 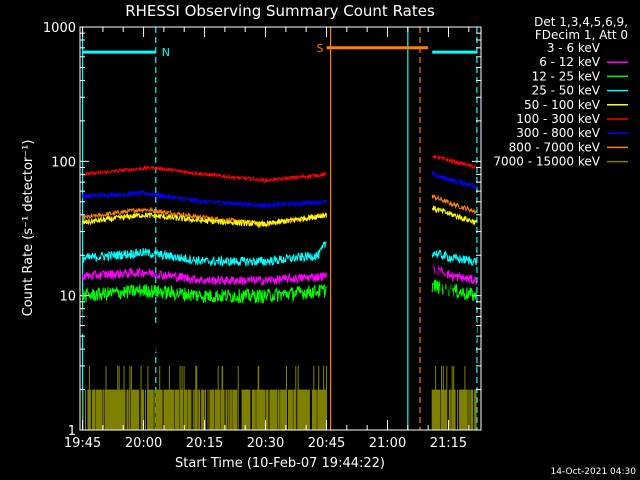 What do you see at coordinates (558, 133) in the screenshot?
I see `legend-item-label: 300 - 800 keV` at bounding box center [558, 133].